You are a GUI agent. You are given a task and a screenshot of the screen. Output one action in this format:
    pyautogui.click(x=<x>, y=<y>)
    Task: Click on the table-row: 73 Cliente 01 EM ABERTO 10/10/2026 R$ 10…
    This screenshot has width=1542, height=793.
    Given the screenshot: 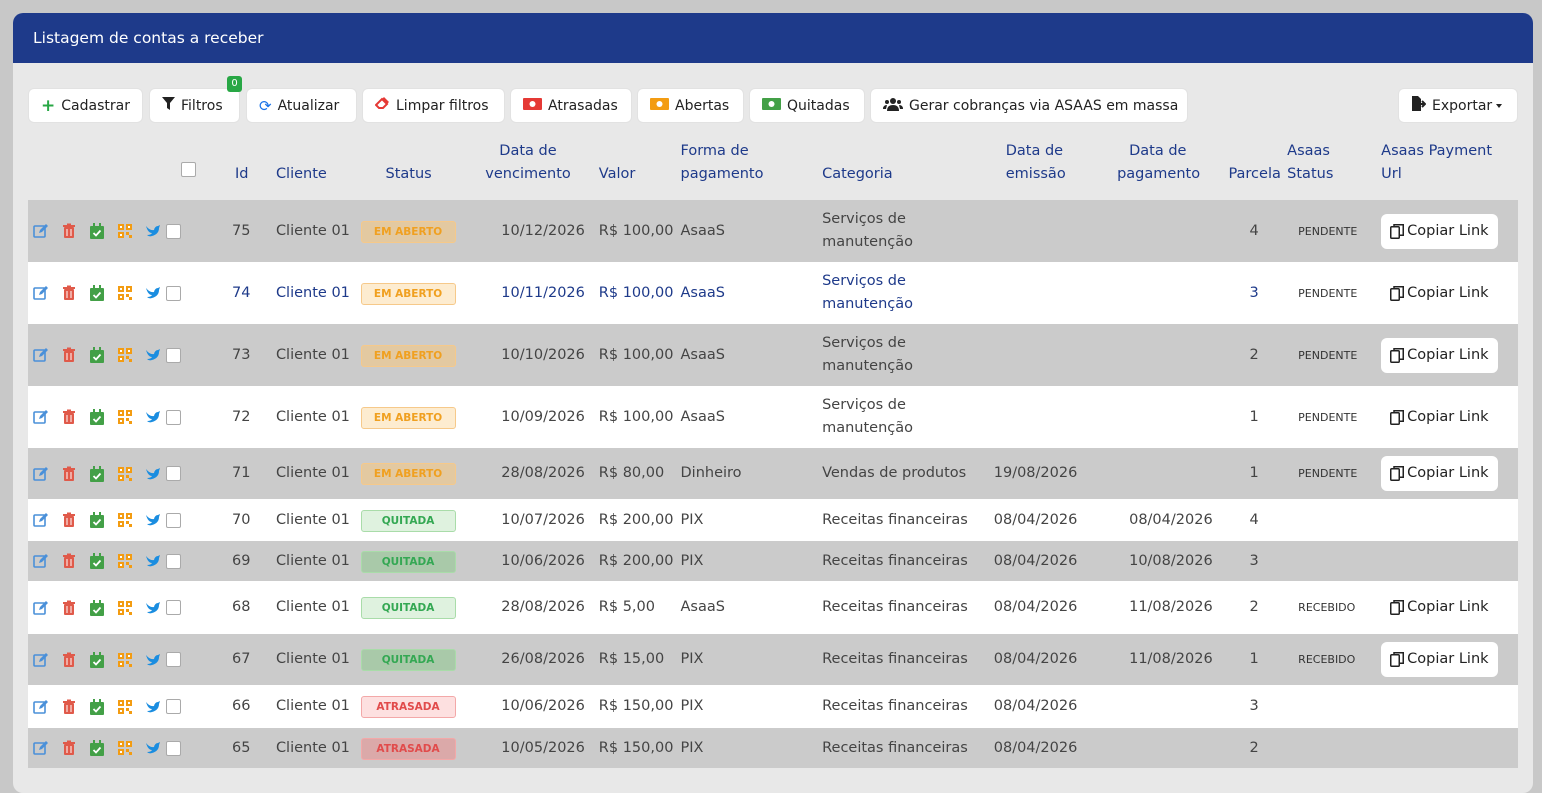 What is the action you would take?
    pyautogui.click(x=773, y=355)
    